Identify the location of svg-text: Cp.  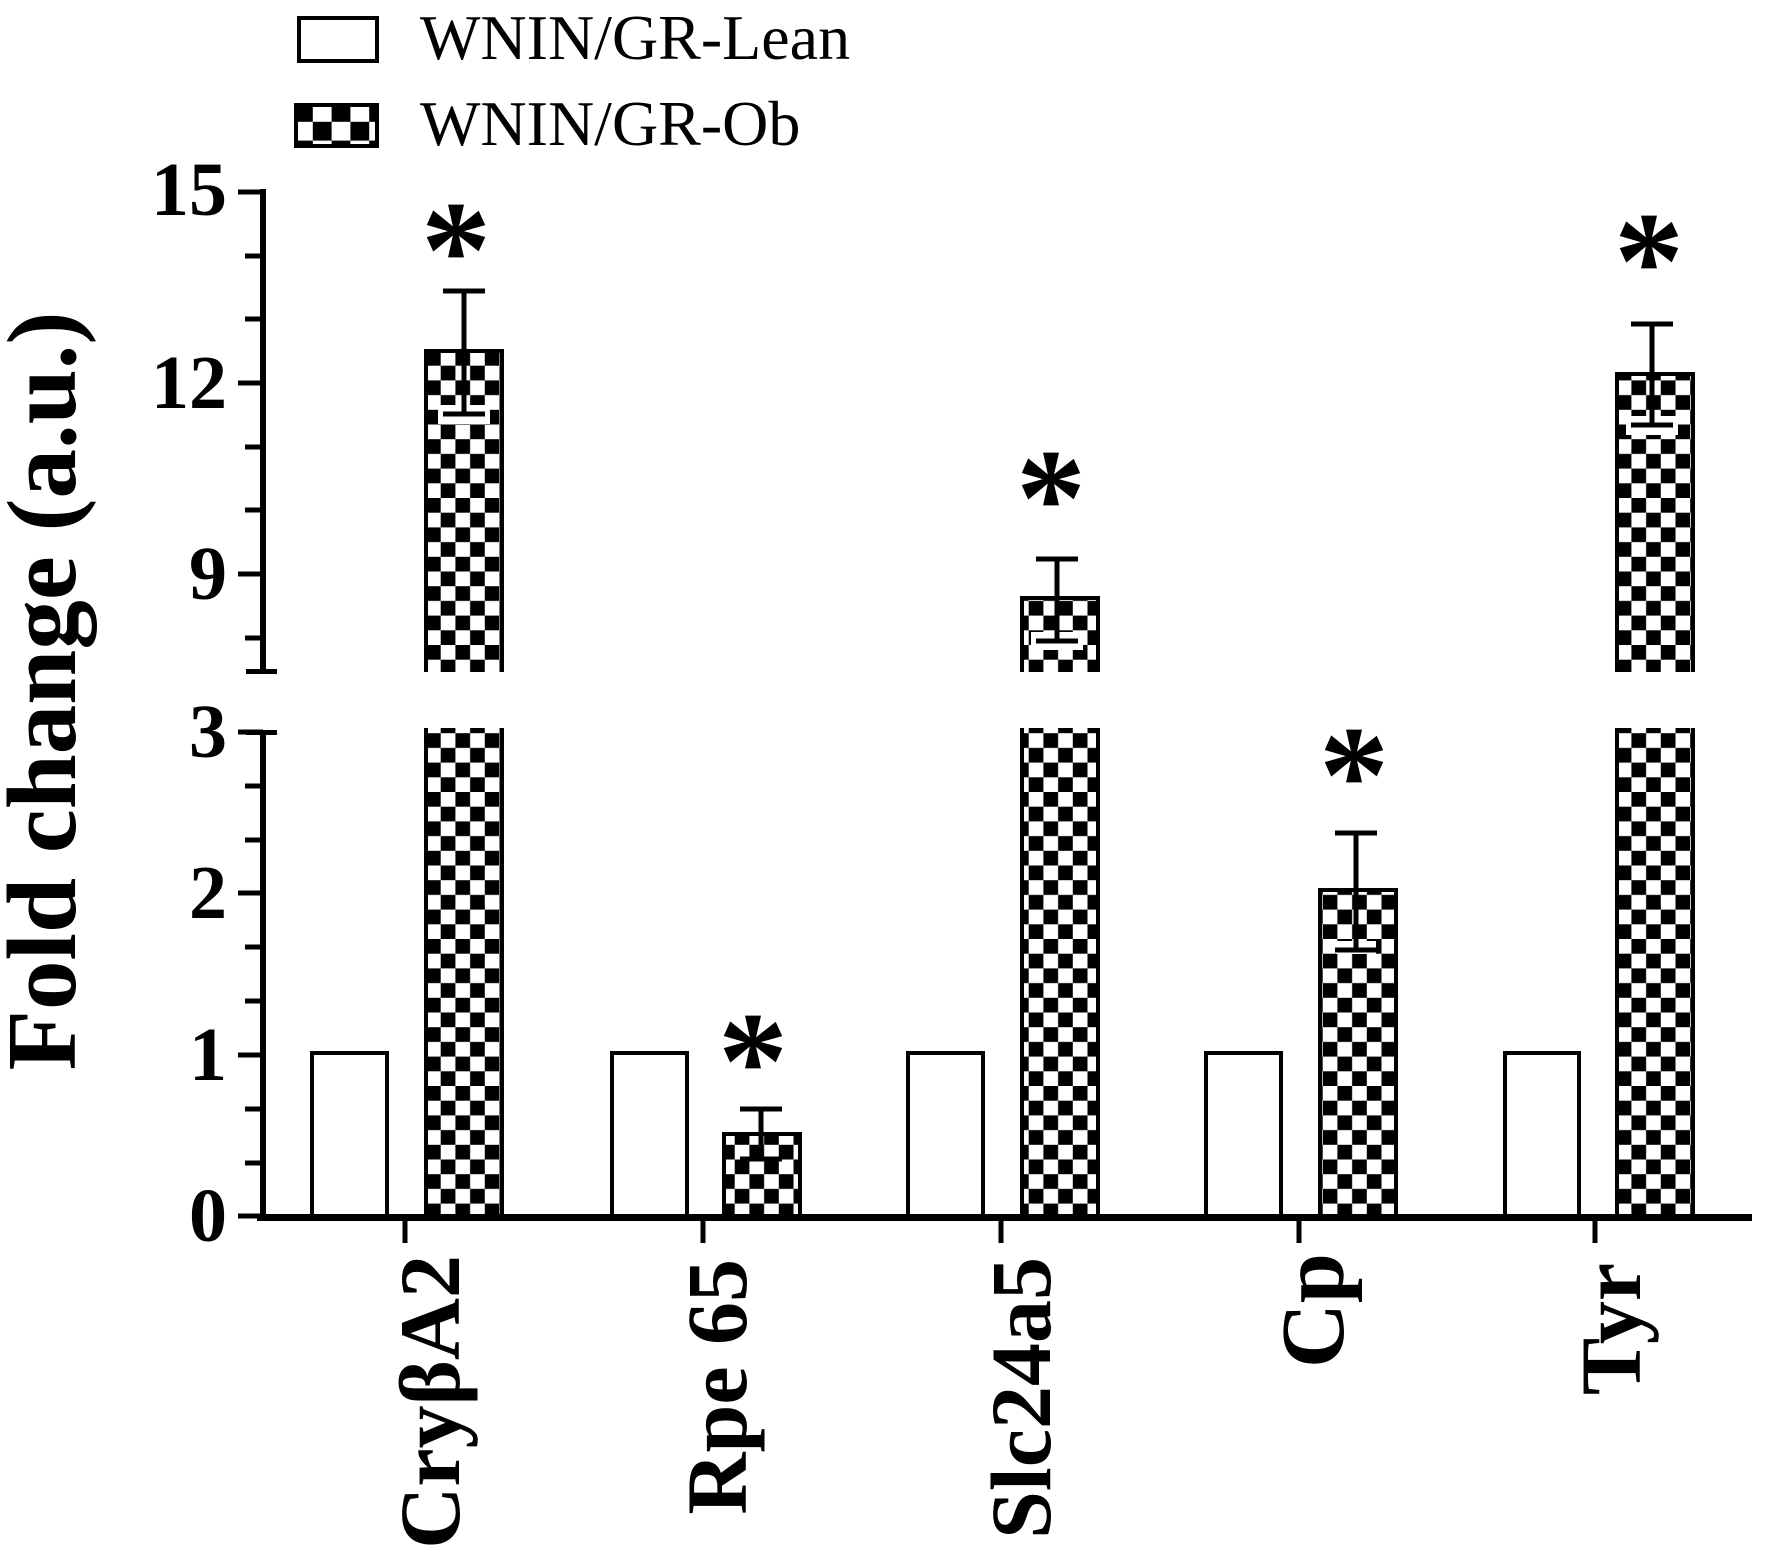
(1313, 1310).